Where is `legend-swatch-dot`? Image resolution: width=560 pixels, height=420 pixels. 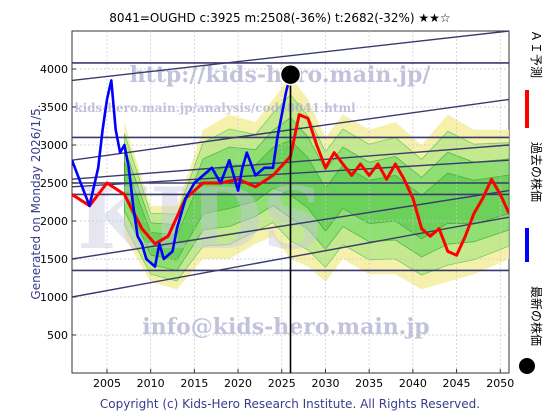
legend-swatch-dot is located at coordinates (527, 366).